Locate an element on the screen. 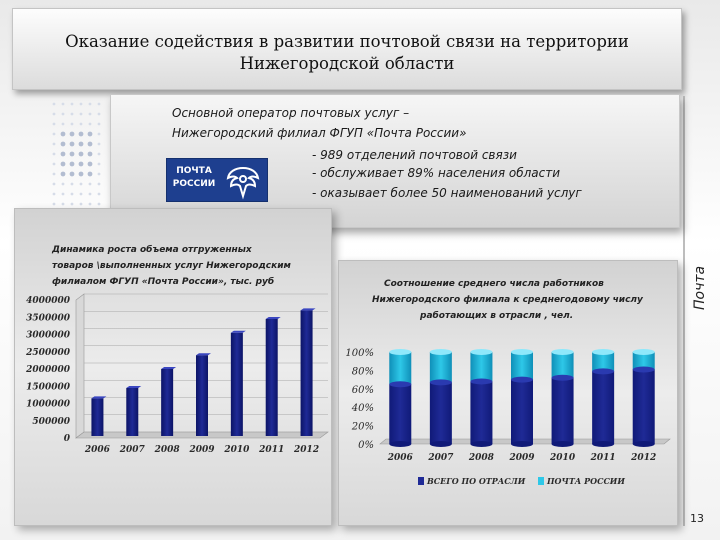 This screenshot has width=720, height=540. bar-cap-2009 is located at coordinates (522, 352).